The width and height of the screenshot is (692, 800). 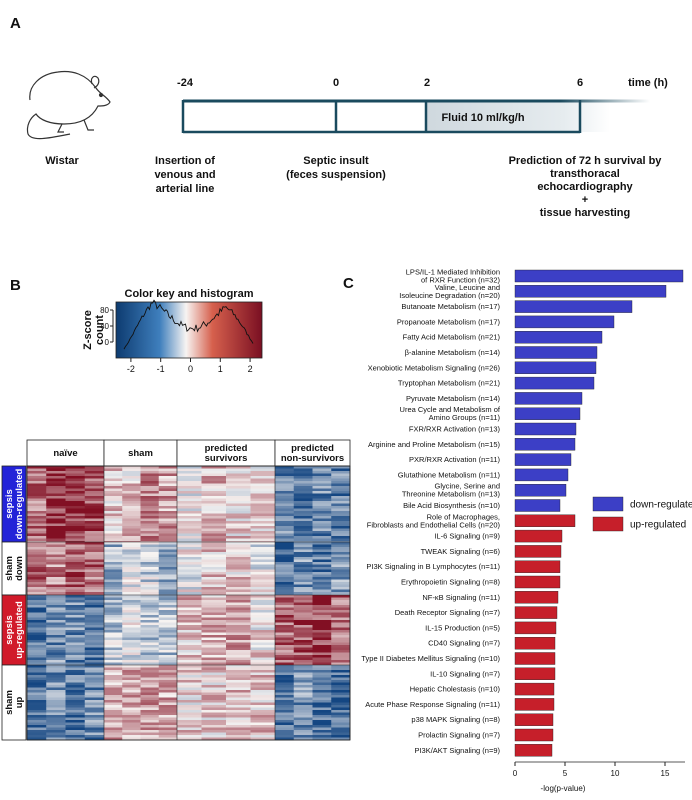 What do you see at coordinates (131, 369) in the screenshot?
I see `key-x-tick-label: -2` at bounding box center [131, 369].